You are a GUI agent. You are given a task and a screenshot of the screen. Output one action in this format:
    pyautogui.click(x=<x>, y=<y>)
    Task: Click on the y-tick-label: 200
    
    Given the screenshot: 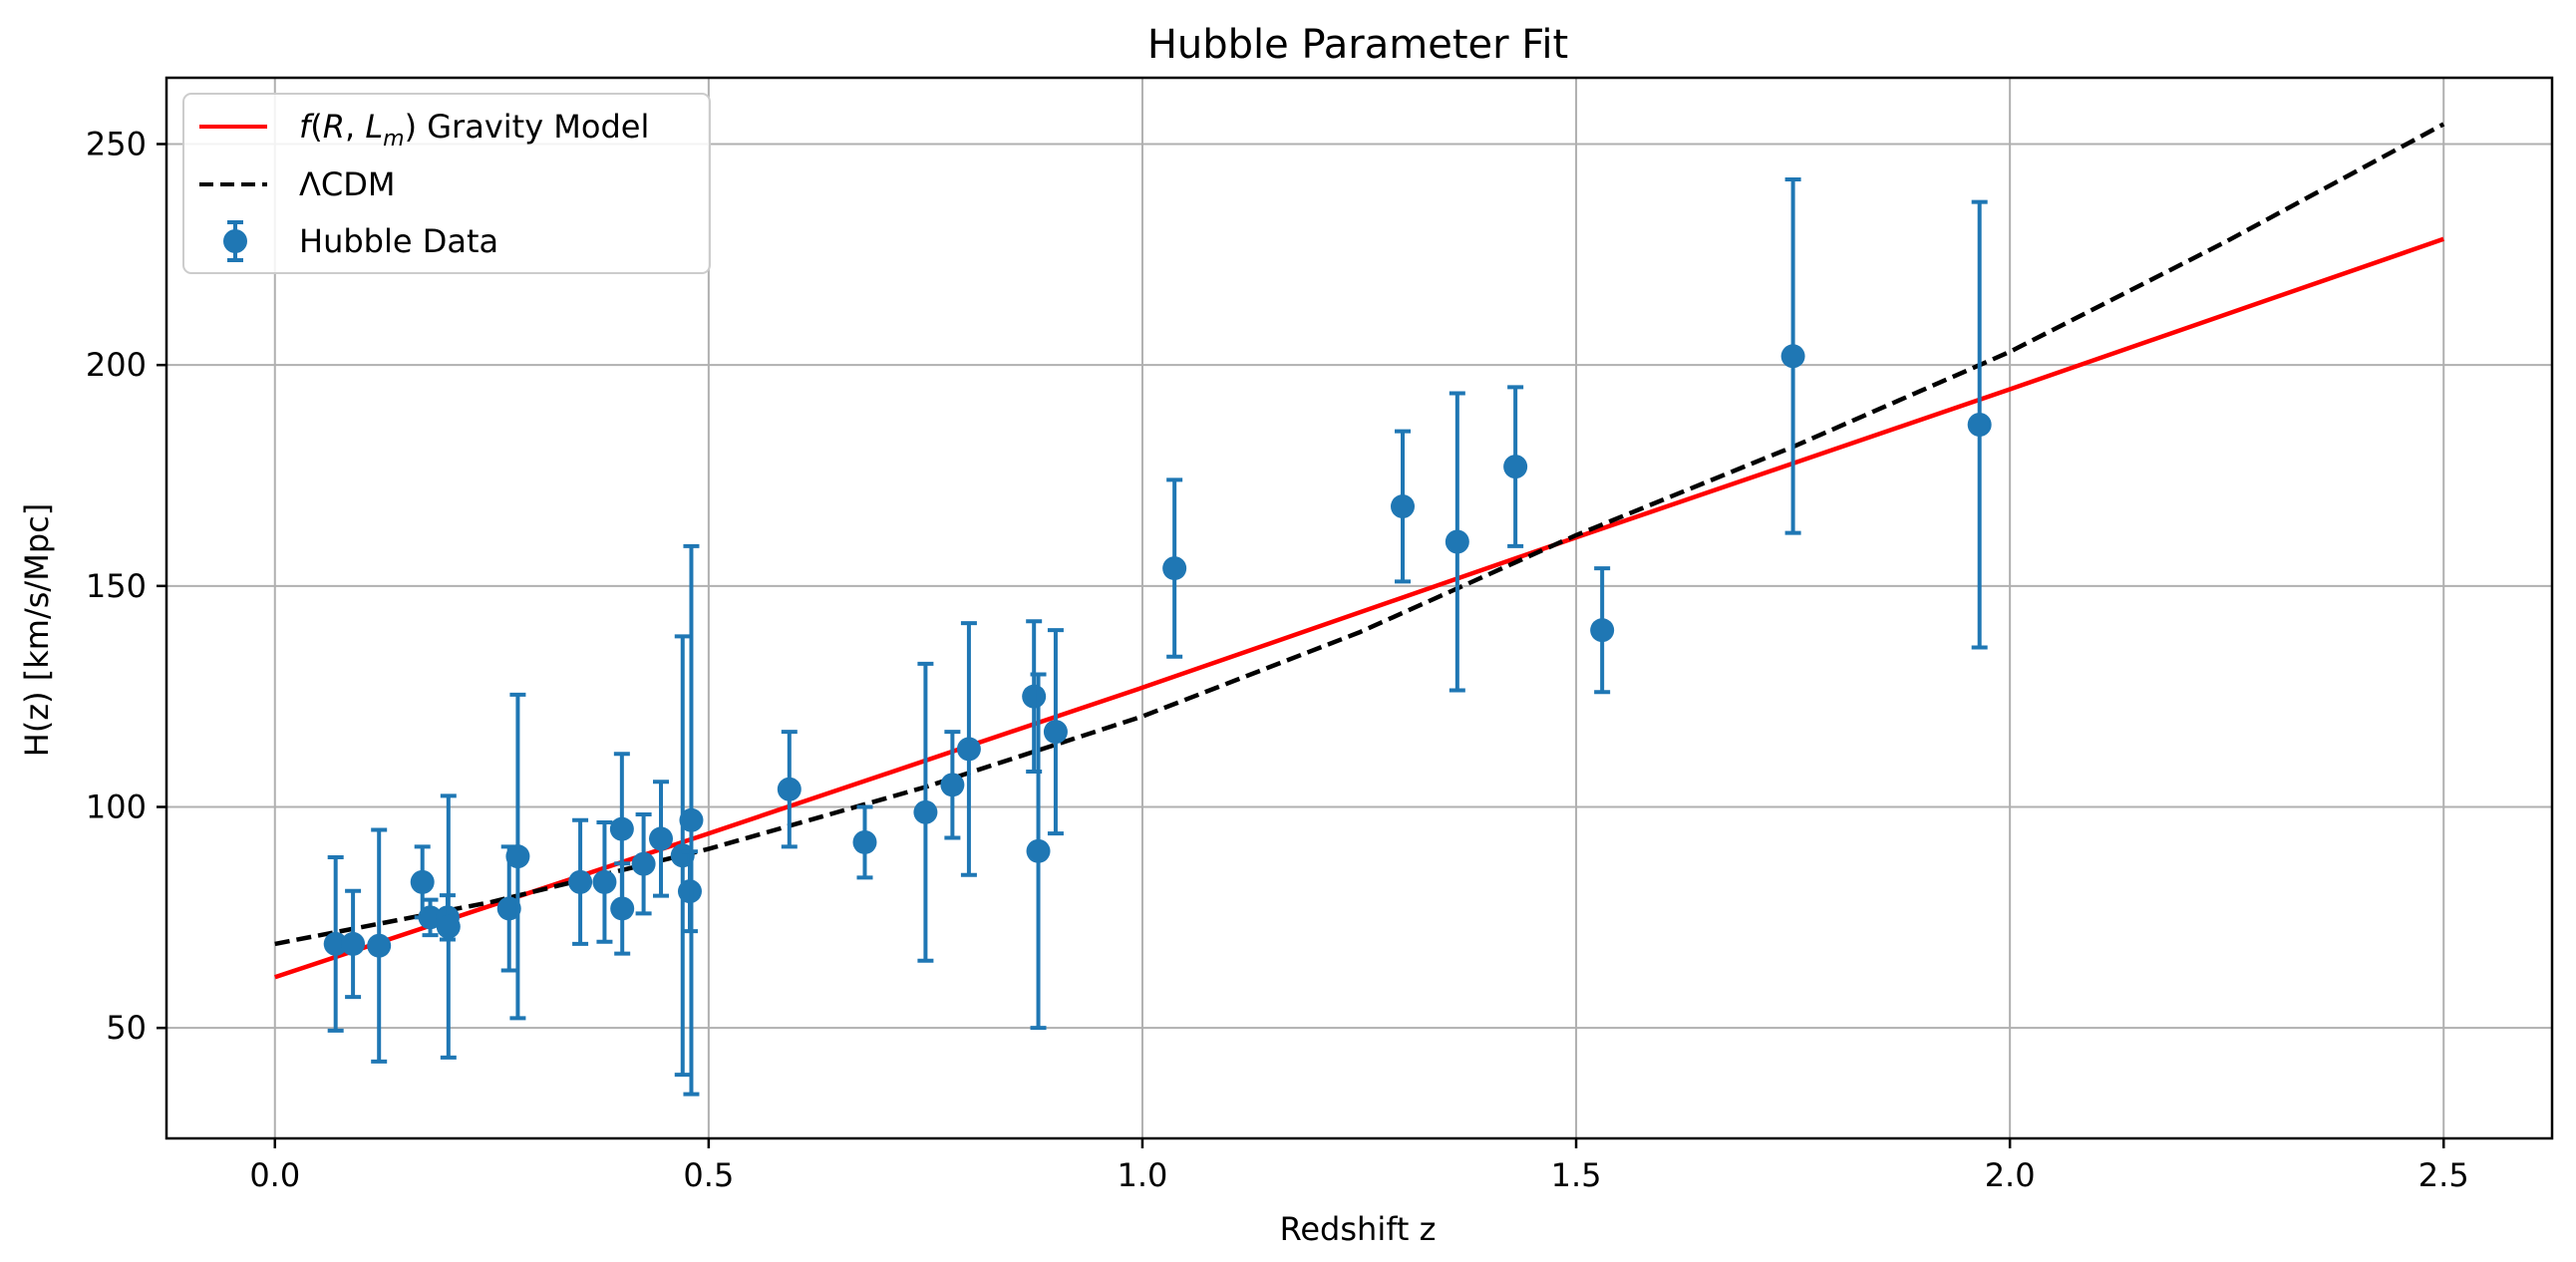 What is the action you would take?
    pyautogui.click(x=116, y=365)
    